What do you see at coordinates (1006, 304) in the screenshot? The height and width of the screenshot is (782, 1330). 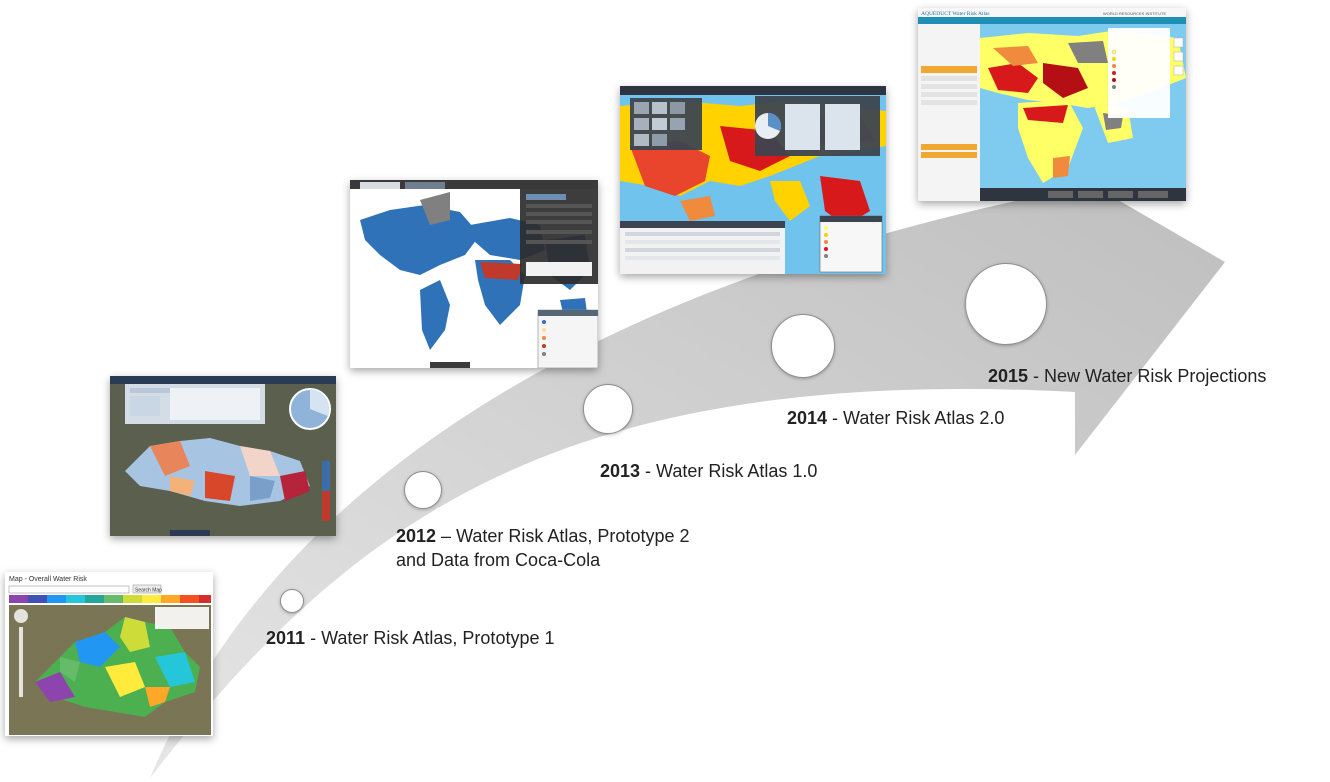 I see `milestone-circle-2015` at bounding box center [1006, 304].